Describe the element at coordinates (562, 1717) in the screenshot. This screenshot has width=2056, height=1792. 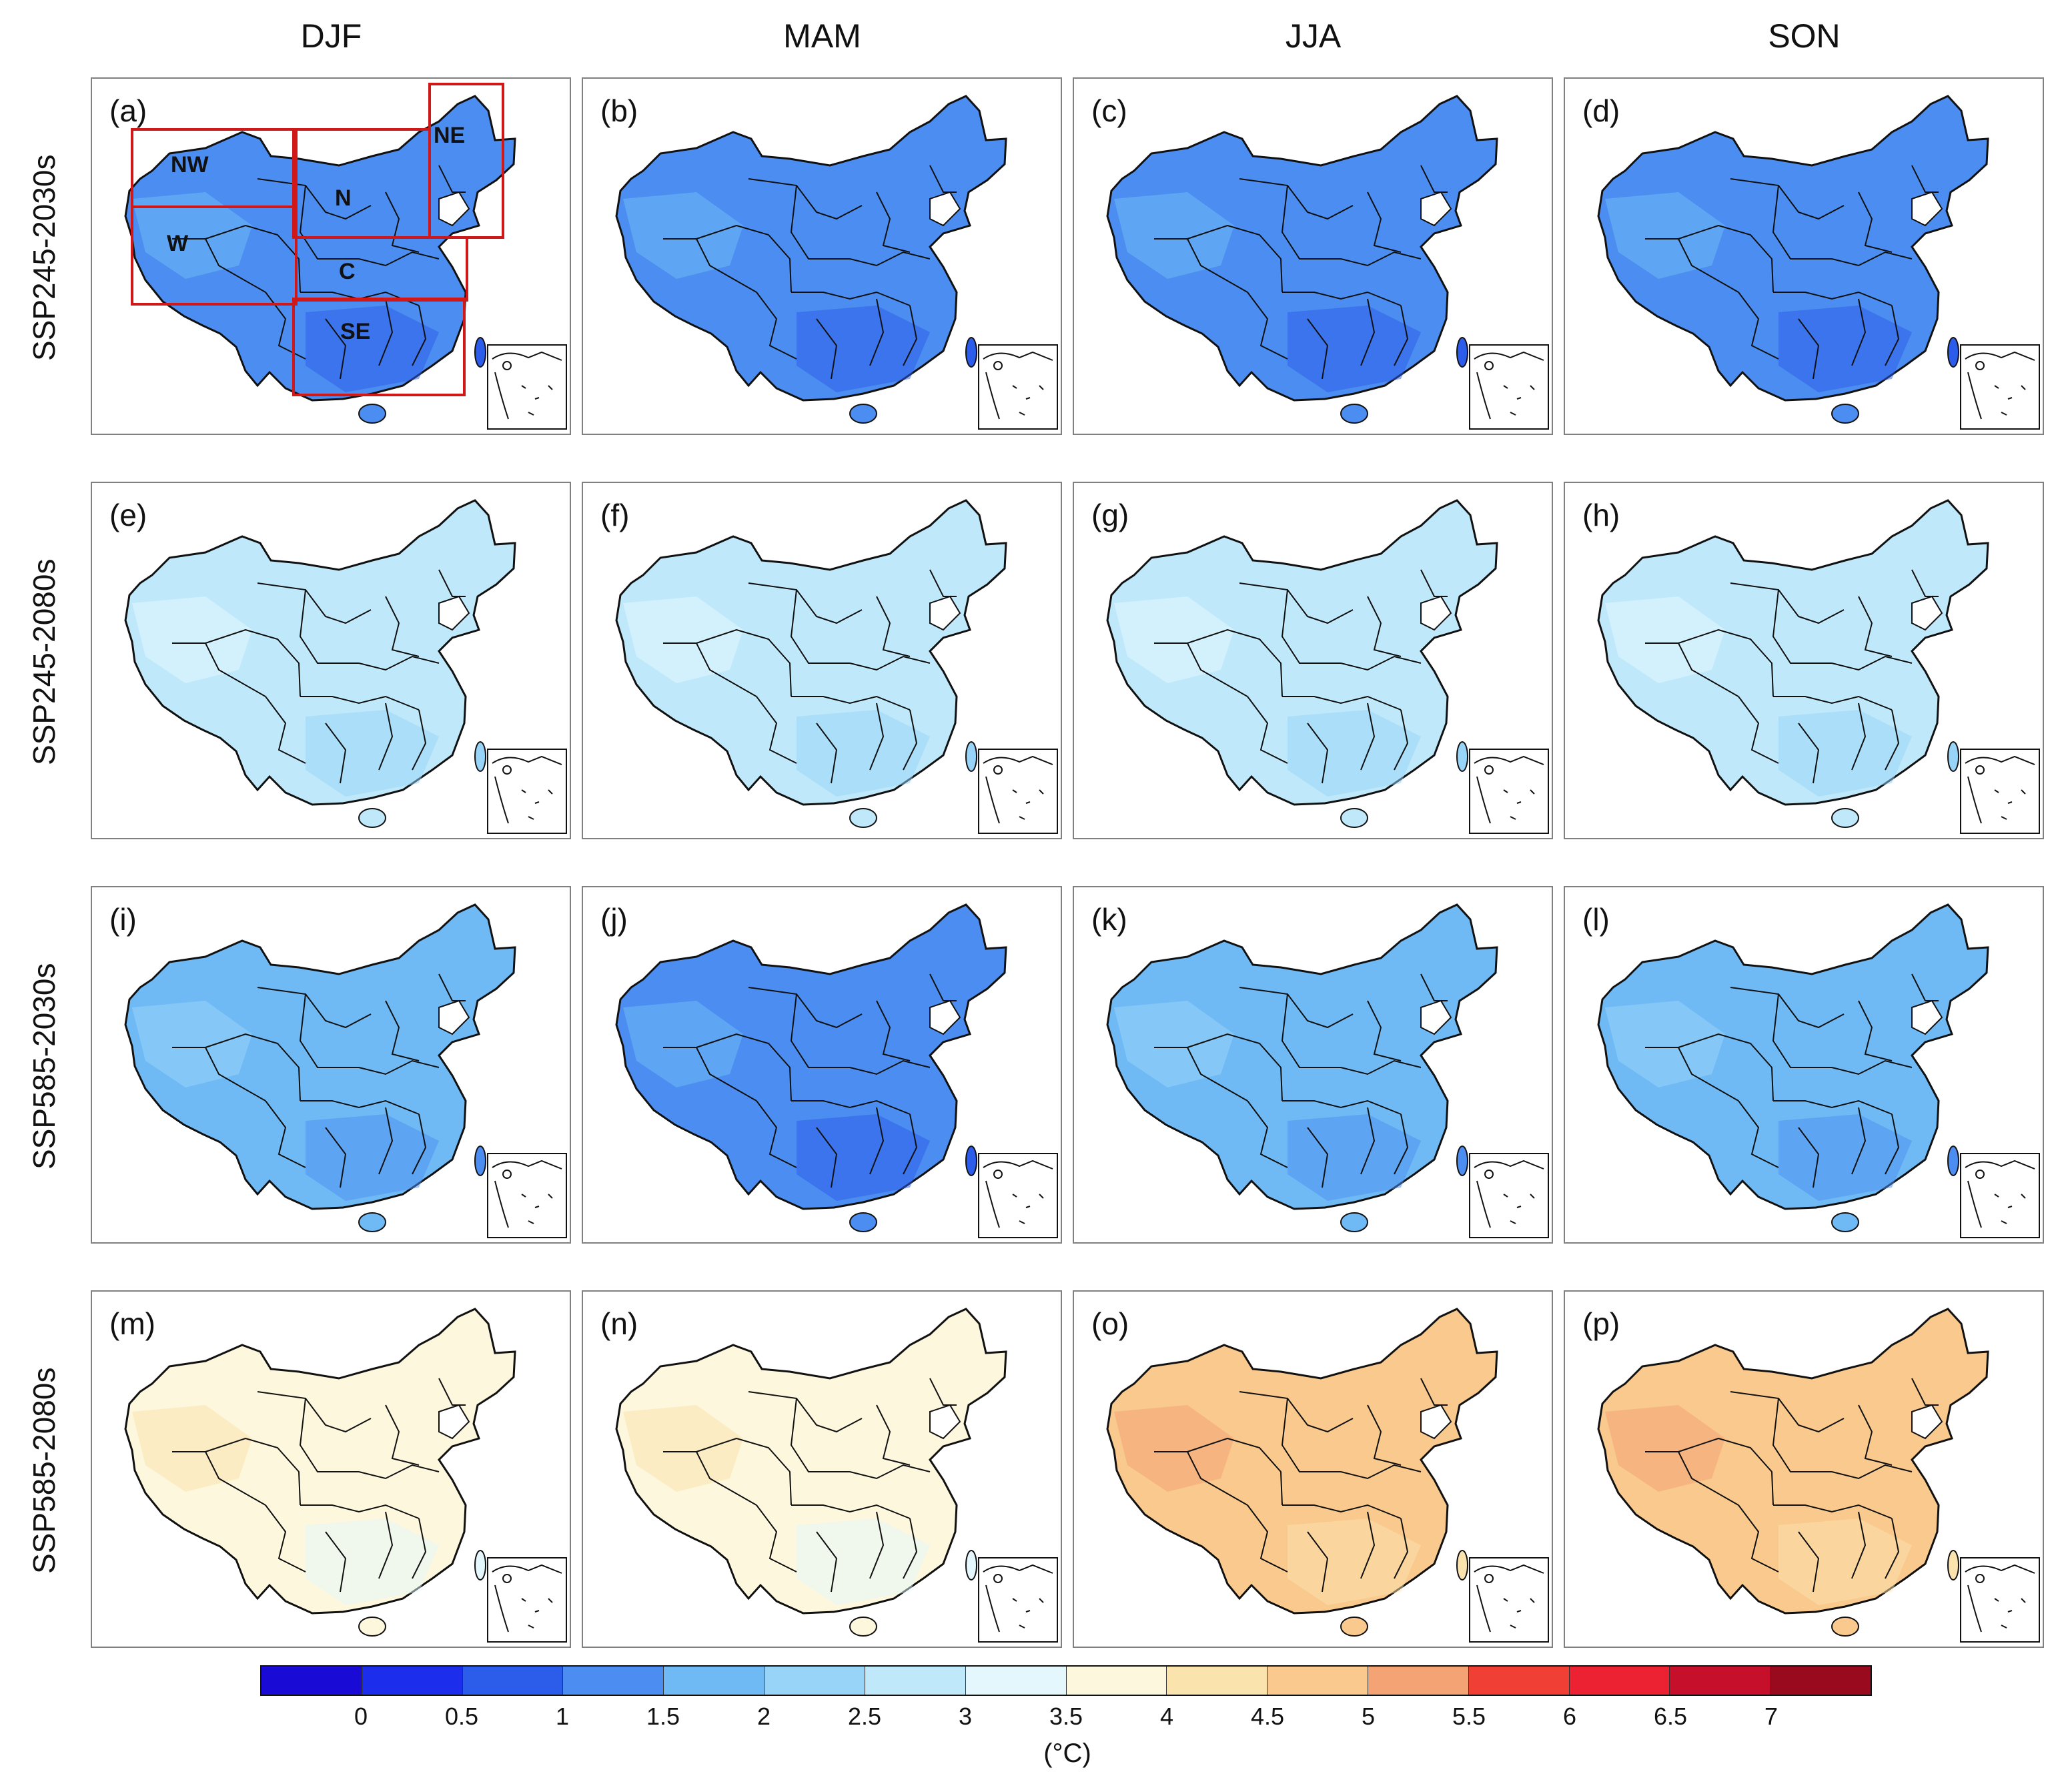
I see `colorbar-tick-label: 1` at that location.